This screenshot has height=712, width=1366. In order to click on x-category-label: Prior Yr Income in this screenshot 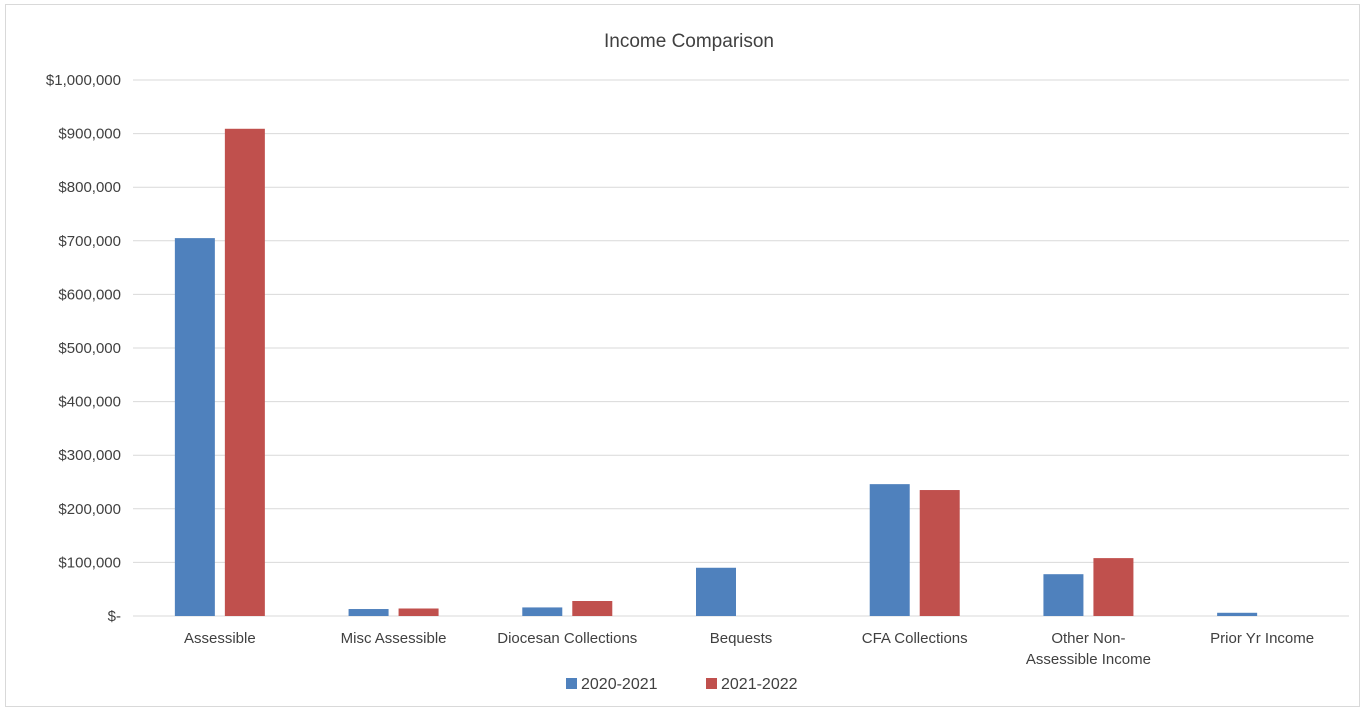, I will do `click(1262, 638)`.